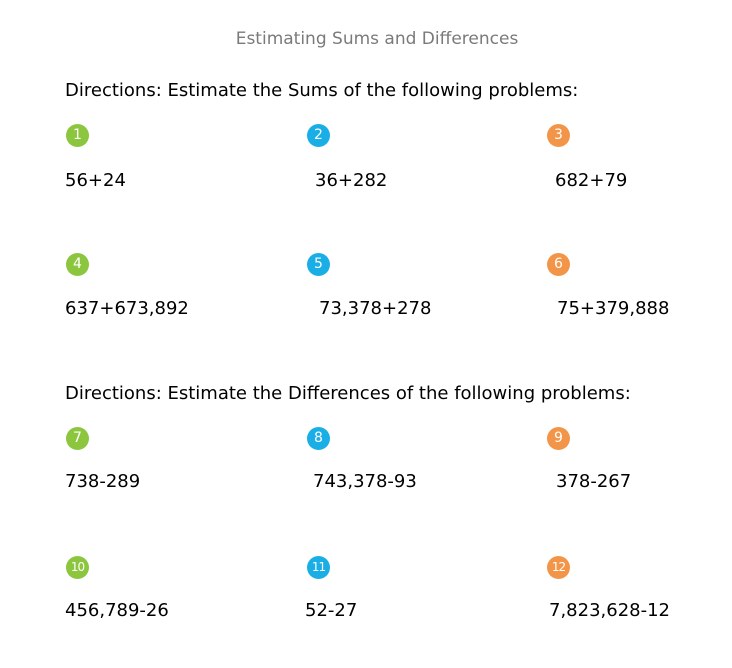 This screenshot has height=668, width=732. Describe the element at coordinates (377, 39) in the screenshot. I see `page-title: Estimating Sums and Differences` at that location.